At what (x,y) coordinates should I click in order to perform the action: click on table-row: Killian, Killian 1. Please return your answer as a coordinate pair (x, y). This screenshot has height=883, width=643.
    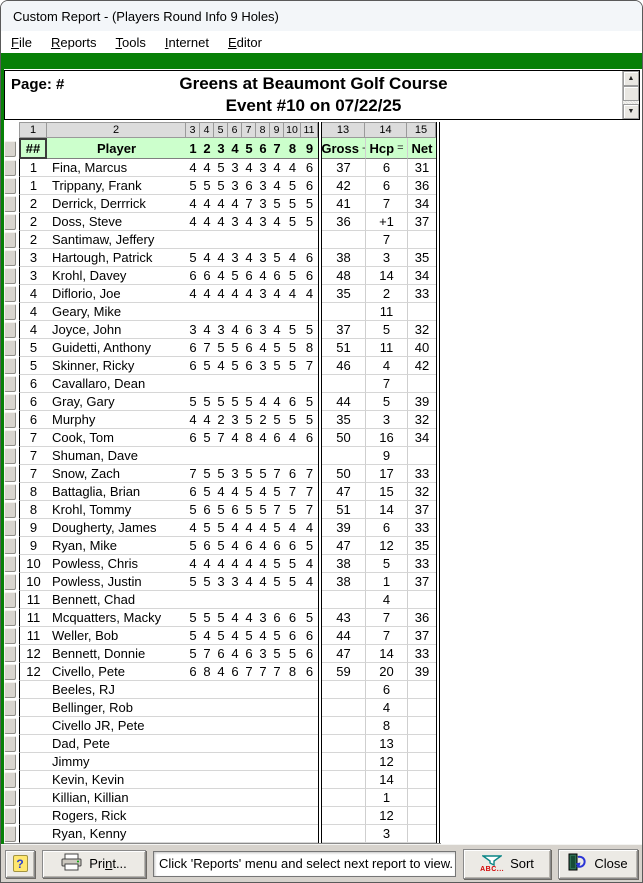
    Looking at the image, I should click on (222, 798).